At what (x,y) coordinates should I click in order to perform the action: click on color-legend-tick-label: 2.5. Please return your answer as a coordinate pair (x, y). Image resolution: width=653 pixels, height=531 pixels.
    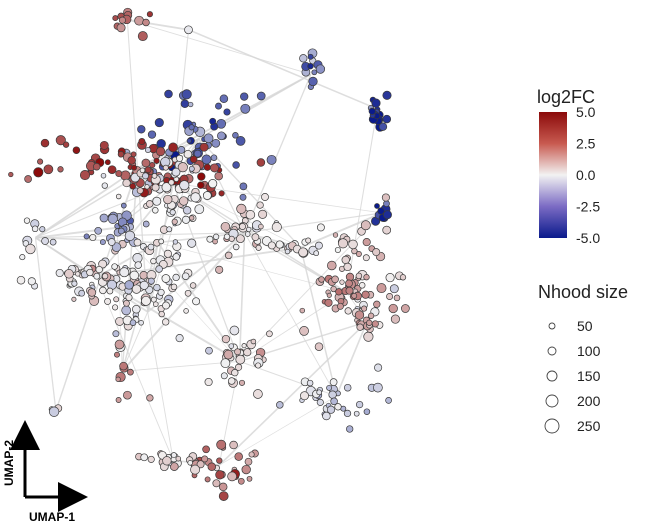
    Looking at the image, I should click on (586, 144).